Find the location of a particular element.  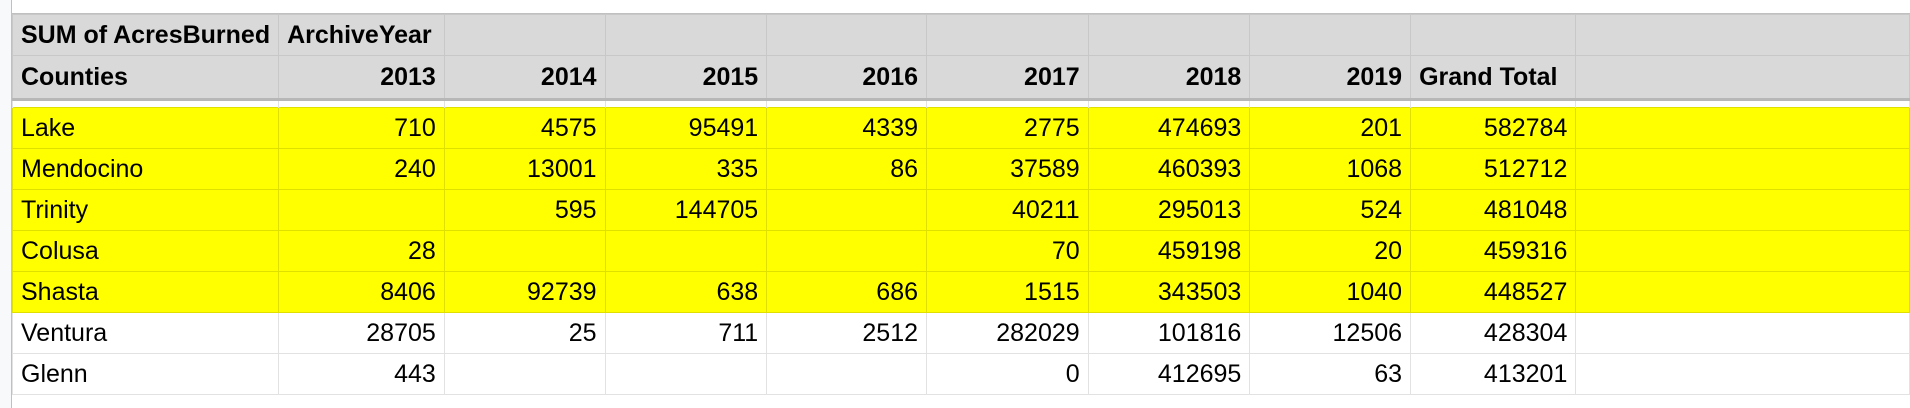

acres-cell: 595 is located at coordinates (524, 210).